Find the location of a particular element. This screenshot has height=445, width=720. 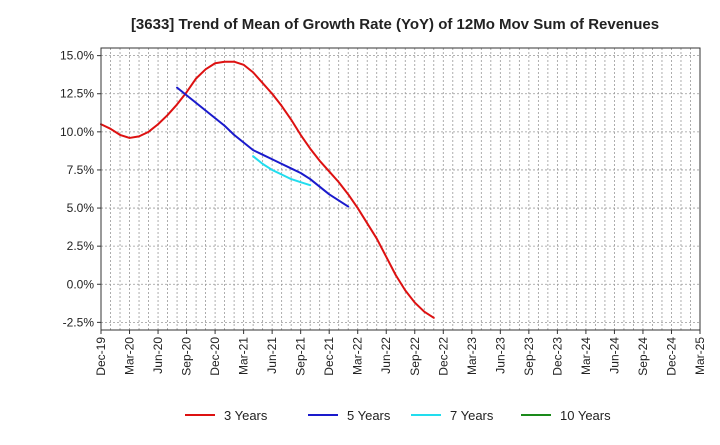

x-tick-label: Sep-22 is located at coordinates (415, 356).